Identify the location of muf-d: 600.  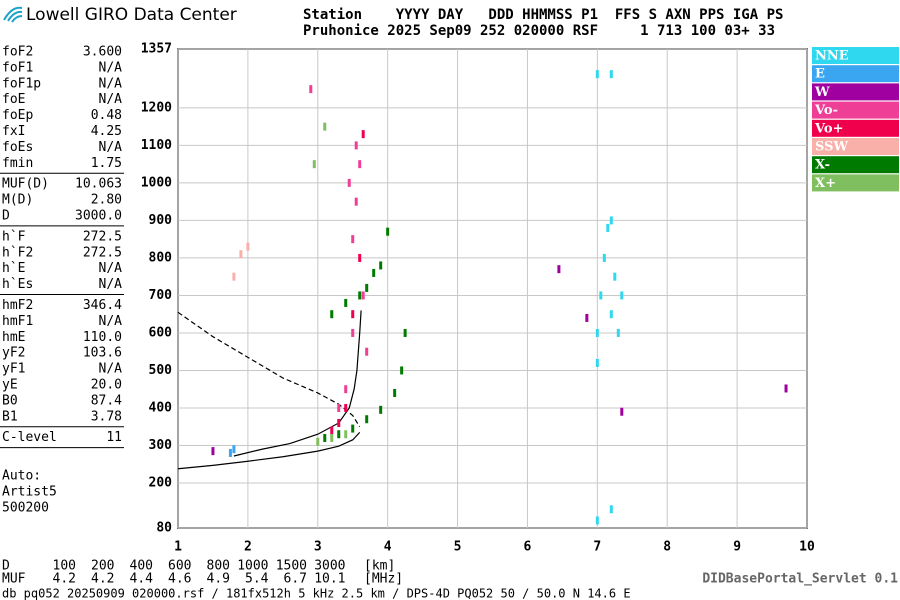
(179, 566).